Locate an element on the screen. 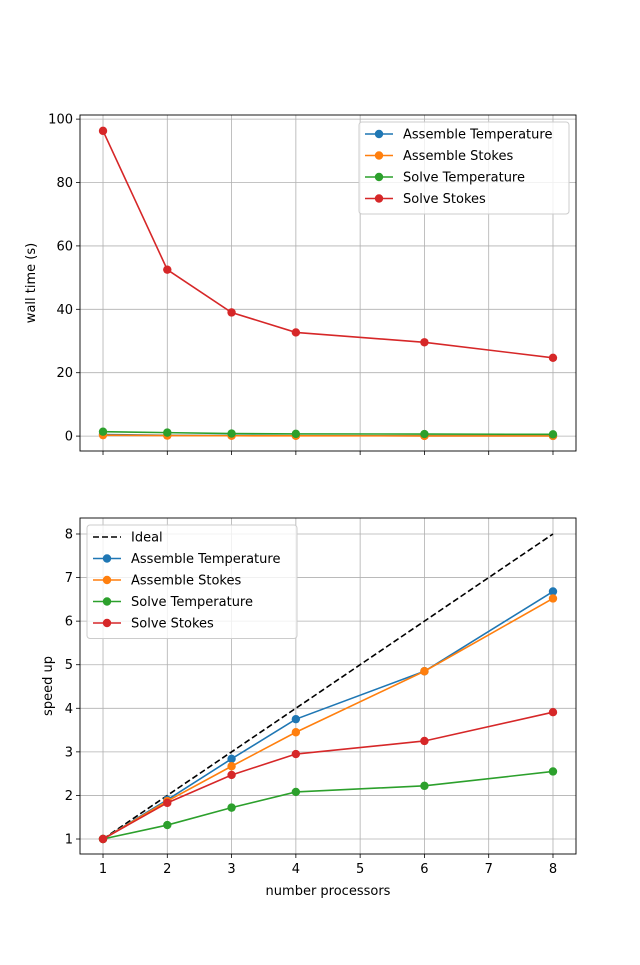  y-tick-label: 100 is located at coordinates (60, 120).